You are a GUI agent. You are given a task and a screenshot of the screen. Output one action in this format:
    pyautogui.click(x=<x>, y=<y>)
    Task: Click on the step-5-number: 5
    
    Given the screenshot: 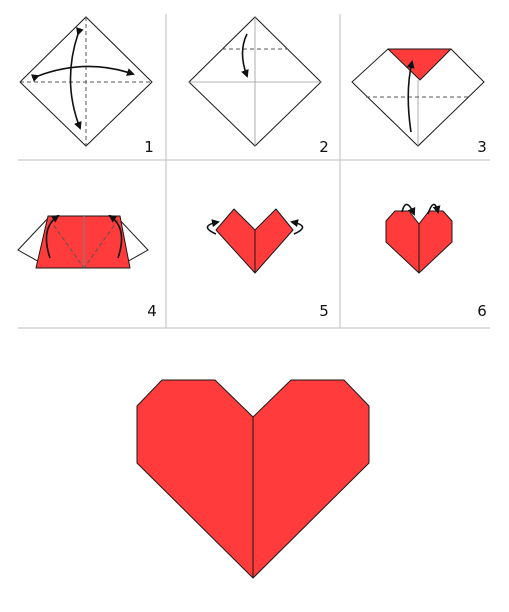 What is the action you would take?
    pyautogui.click(x=324, y=311)
    